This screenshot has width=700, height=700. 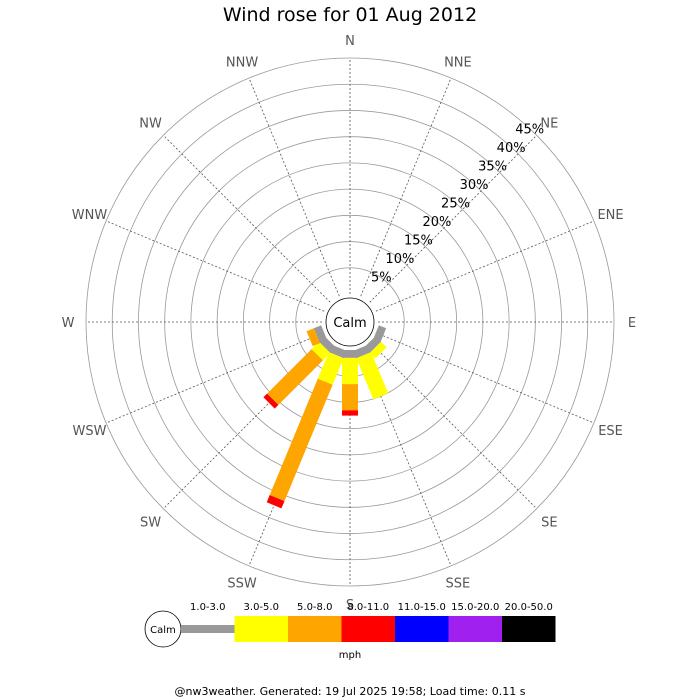 I want to click on spoke-nne, so click(x=406, y=187).